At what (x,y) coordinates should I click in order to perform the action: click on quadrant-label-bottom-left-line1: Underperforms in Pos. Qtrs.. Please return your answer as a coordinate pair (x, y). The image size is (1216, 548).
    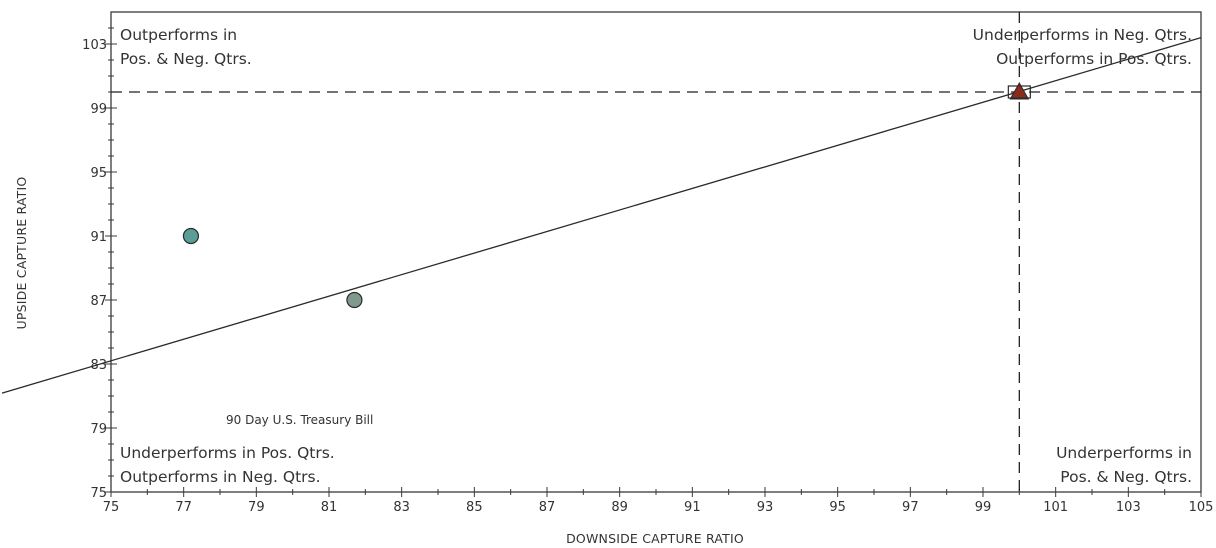
    Looking at the image, I should click on (227, 453).